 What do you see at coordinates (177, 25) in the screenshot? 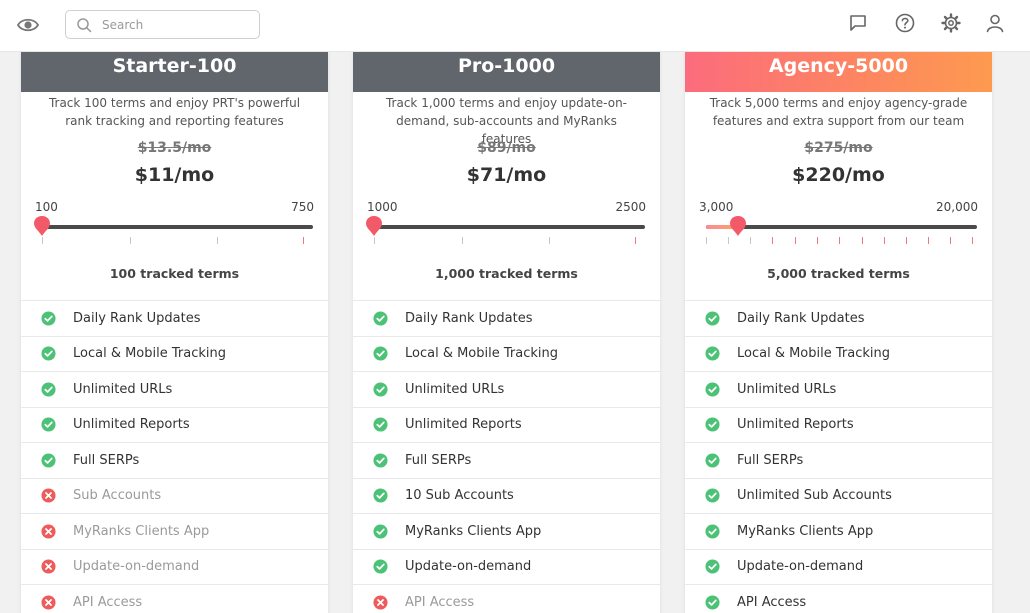
I see `search-input` at bounding box center [177, 25].